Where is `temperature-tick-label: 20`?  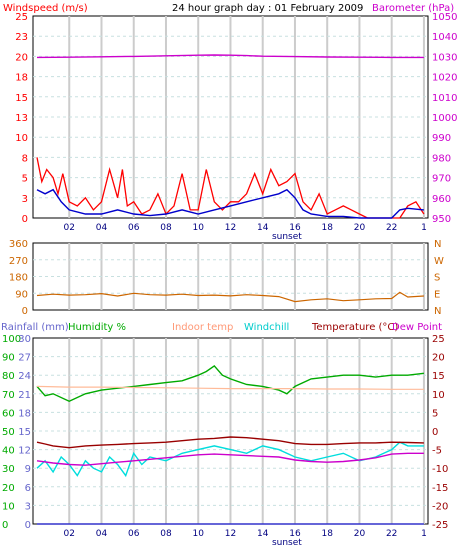 temperature-tick-label: 20 is located at coordinates (438, 358).